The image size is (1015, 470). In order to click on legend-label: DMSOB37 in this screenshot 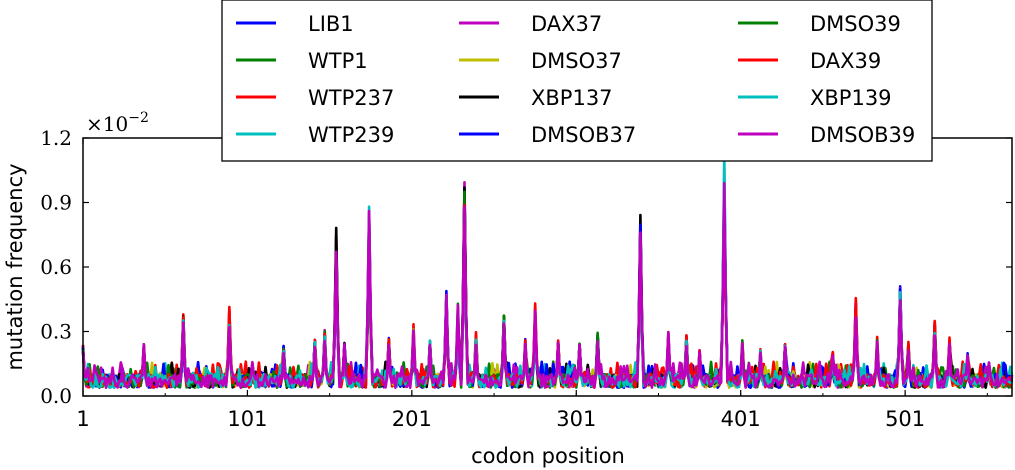, I will do `click(583, 135)`.